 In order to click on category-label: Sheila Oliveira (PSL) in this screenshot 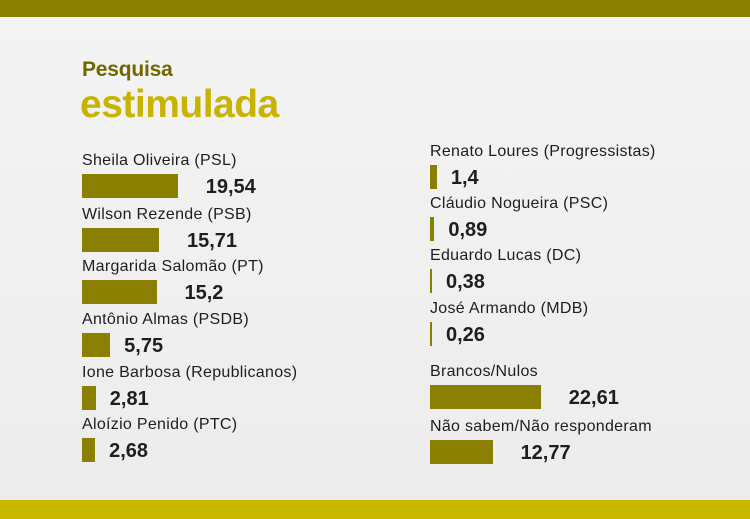, I will do `click(159, 160)`.